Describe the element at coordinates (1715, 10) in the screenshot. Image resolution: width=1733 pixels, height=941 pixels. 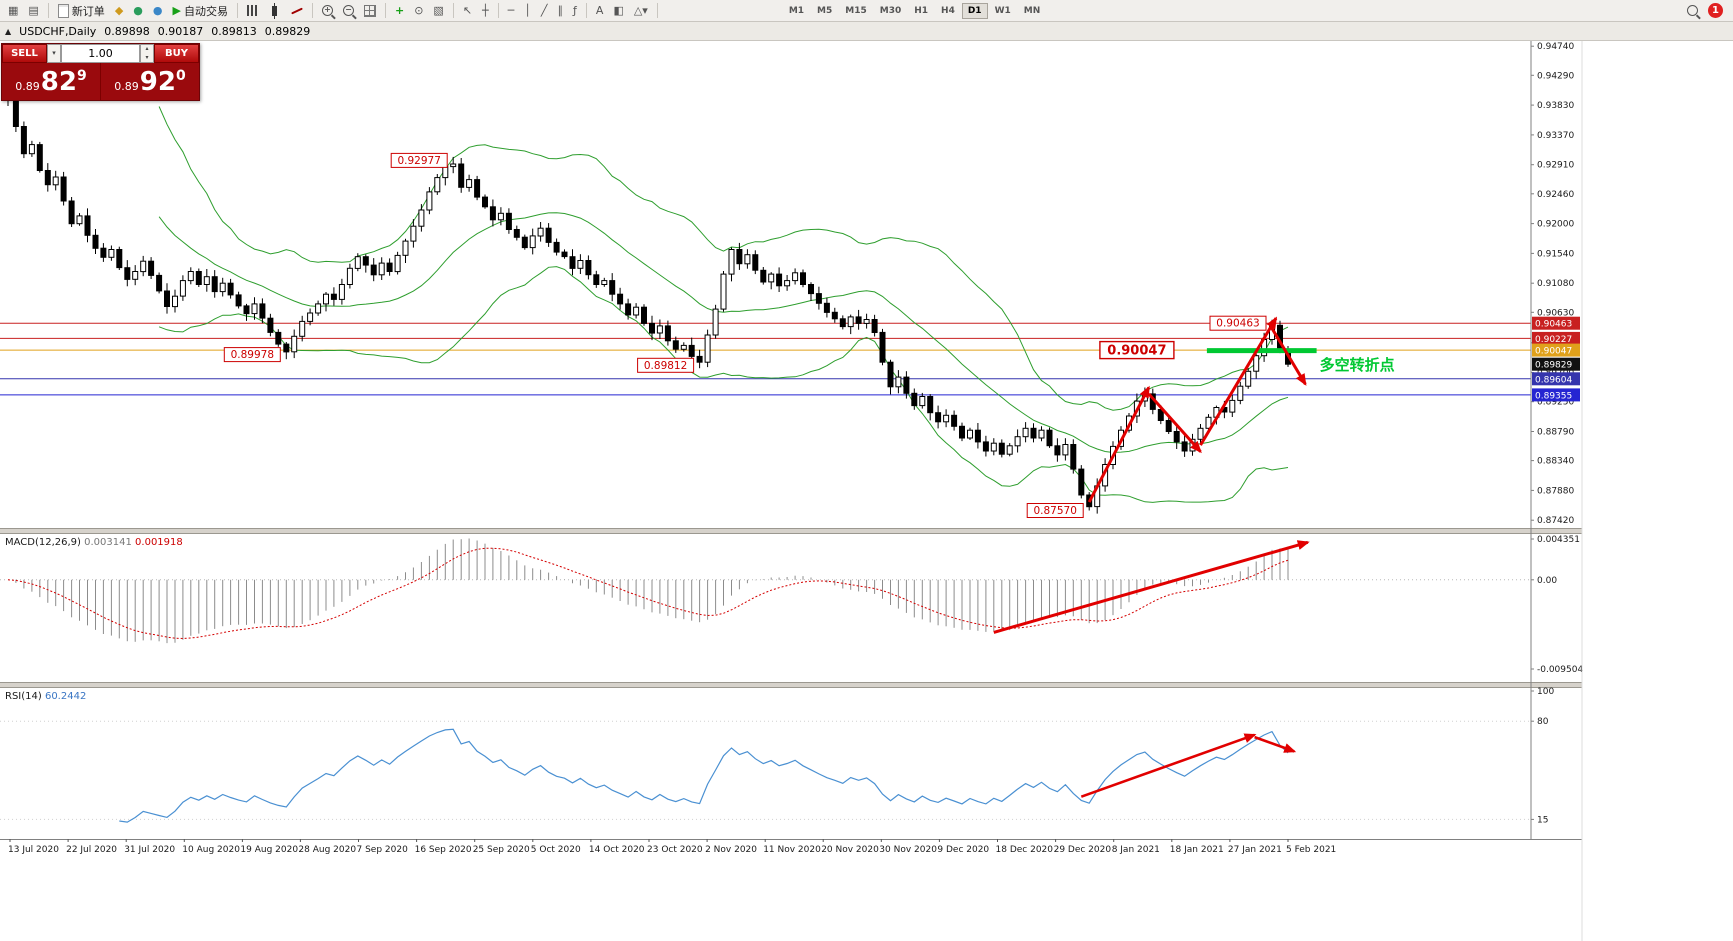
I see `notification-badge: 1` at that location.